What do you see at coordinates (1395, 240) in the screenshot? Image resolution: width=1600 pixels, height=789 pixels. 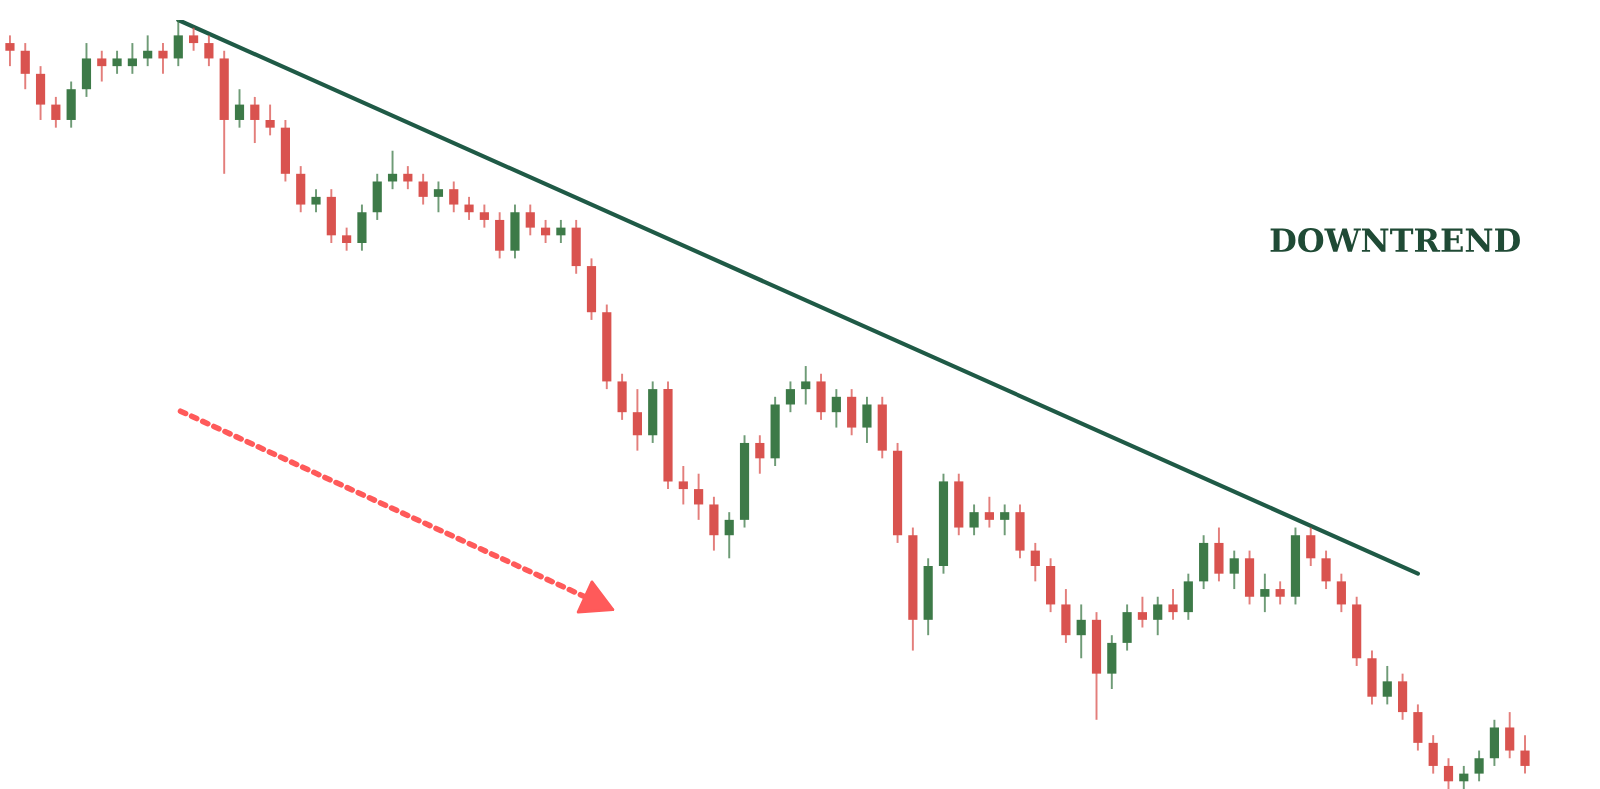 I see `annotation: DOWNTREND` at bounding box center [1395, 240].